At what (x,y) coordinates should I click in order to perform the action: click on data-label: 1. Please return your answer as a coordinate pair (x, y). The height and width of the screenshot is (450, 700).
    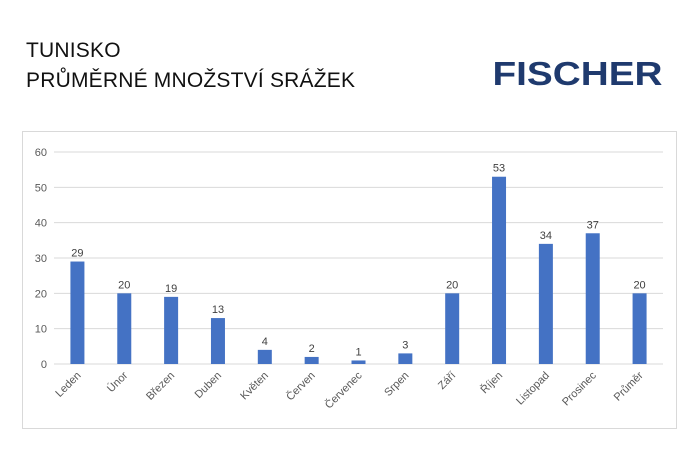
    Looking at the image, I should click on (358, 352).